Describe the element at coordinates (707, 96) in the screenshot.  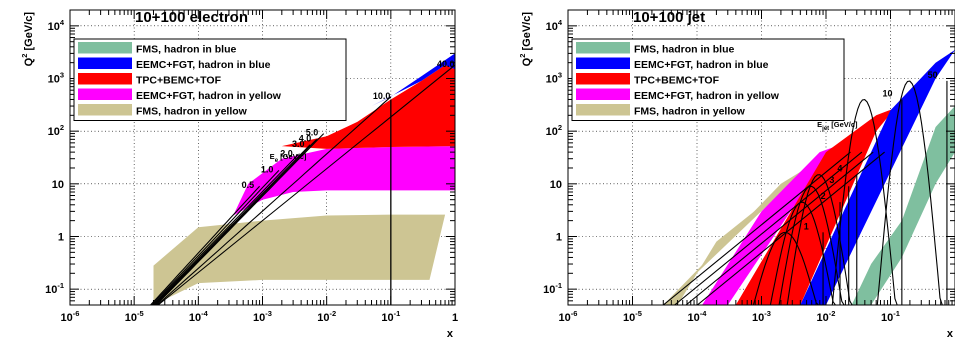
I see `legend-label: EEMC+FGT, hadron in yellow` at that location.